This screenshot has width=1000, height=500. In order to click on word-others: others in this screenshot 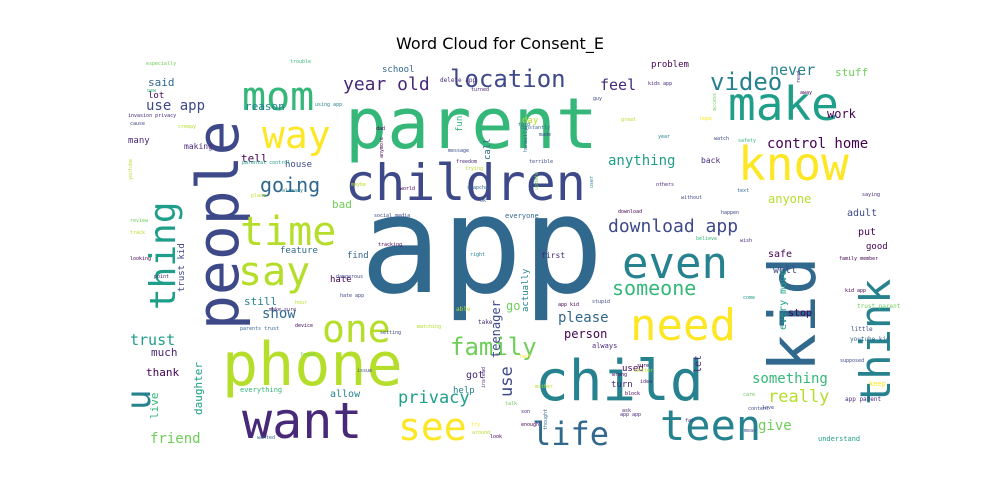, I will do `click(665, 185)`.